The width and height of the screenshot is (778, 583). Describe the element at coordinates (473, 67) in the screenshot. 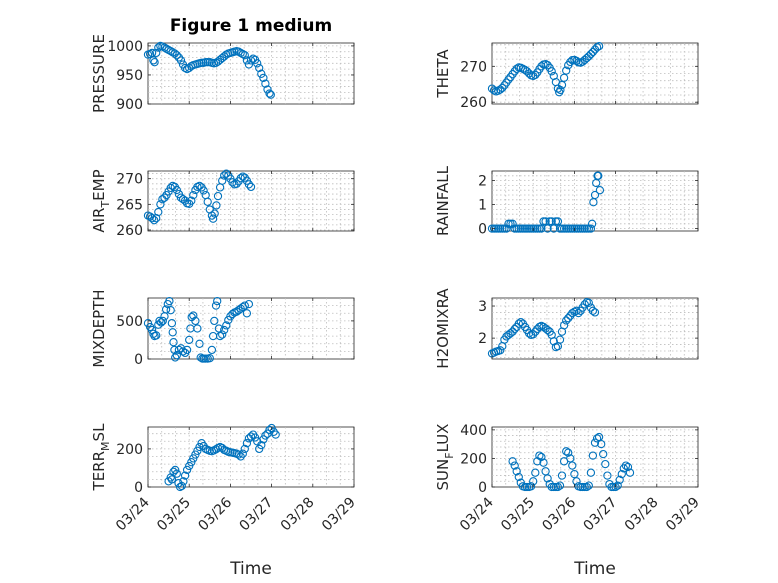

I see `y-tick-label: 270` at that location.